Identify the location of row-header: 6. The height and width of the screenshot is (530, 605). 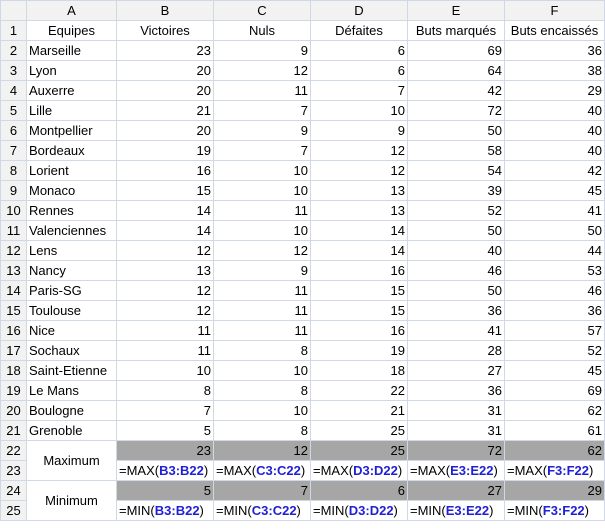
(13, 130).